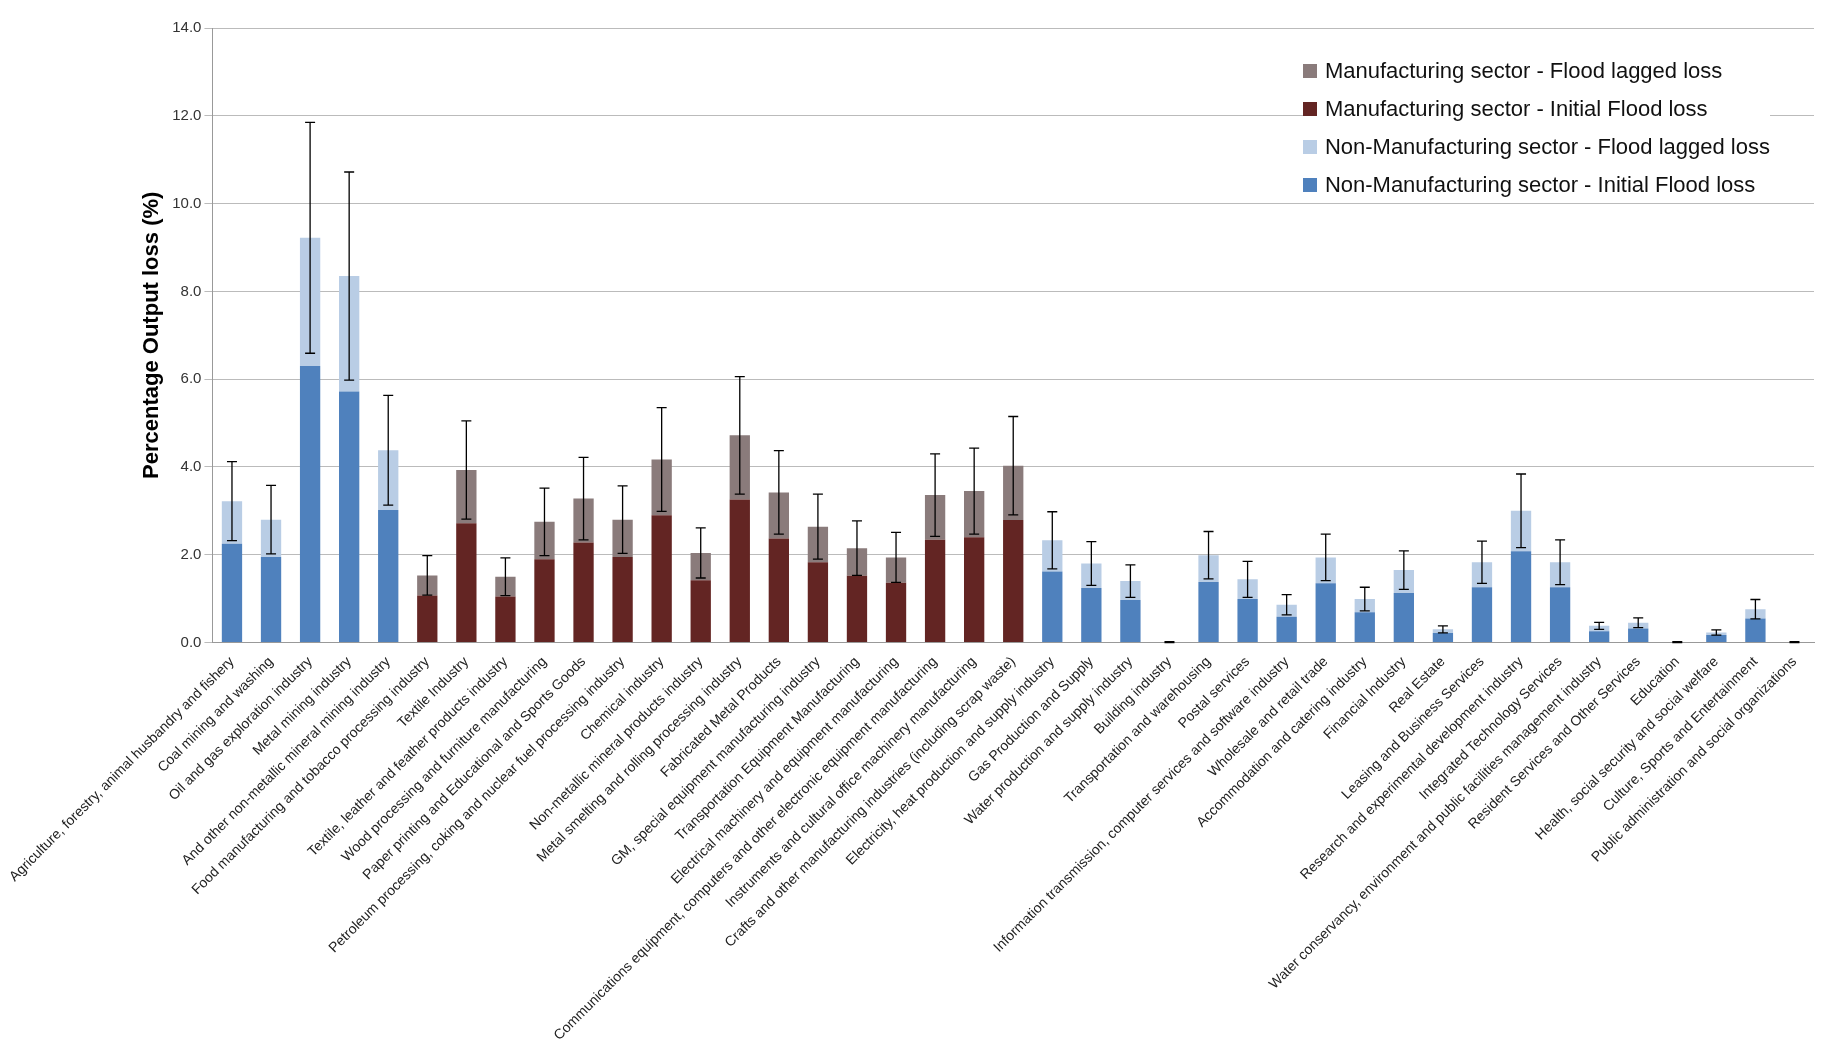  Describe the element at coordinates (191, 641) in the screenshot. I see `y-tick-label: 0.0` at that location.